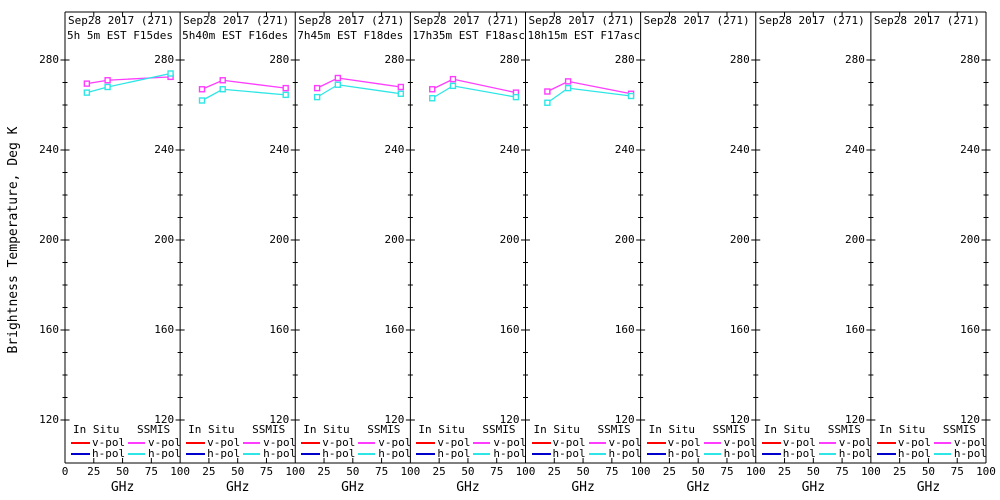 The image size is (1000, 500). What do you see at coordinates (120, 35) in the screenshot?
I see `panel-subtitle: 5h 5m EST F15des` at bounding box center [120, 35].